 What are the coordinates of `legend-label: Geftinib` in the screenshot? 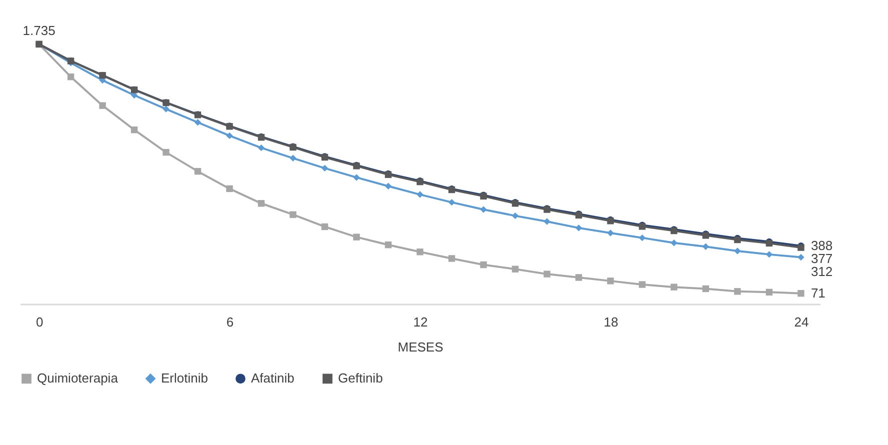 It's located at (360, 378).